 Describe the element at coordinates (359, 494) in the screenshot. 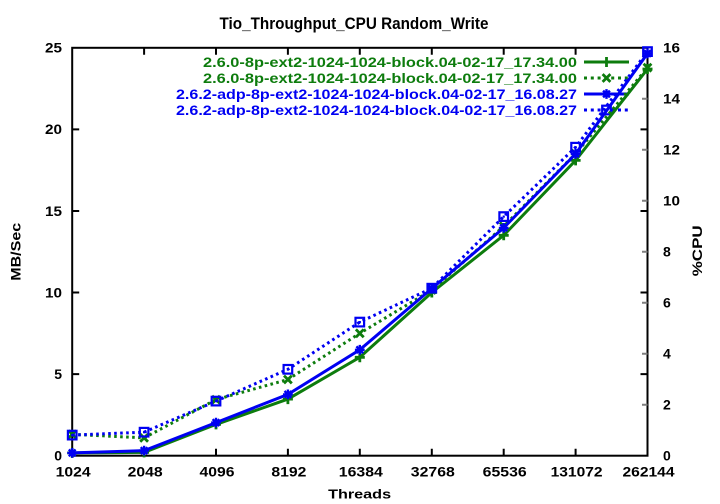

I see `svg-text: Threads` at that location.